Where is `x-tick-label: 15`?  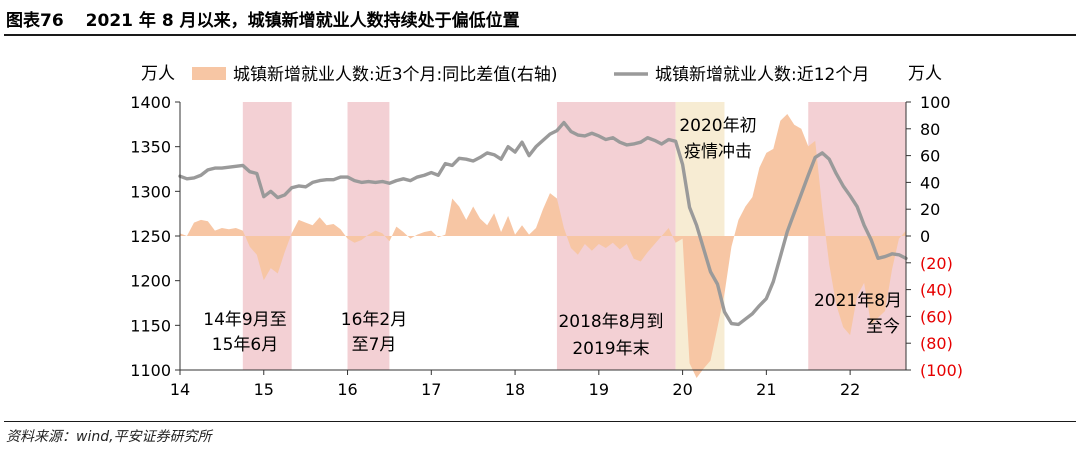
x-tick-label: 15 is located at coordinates (264, 389).